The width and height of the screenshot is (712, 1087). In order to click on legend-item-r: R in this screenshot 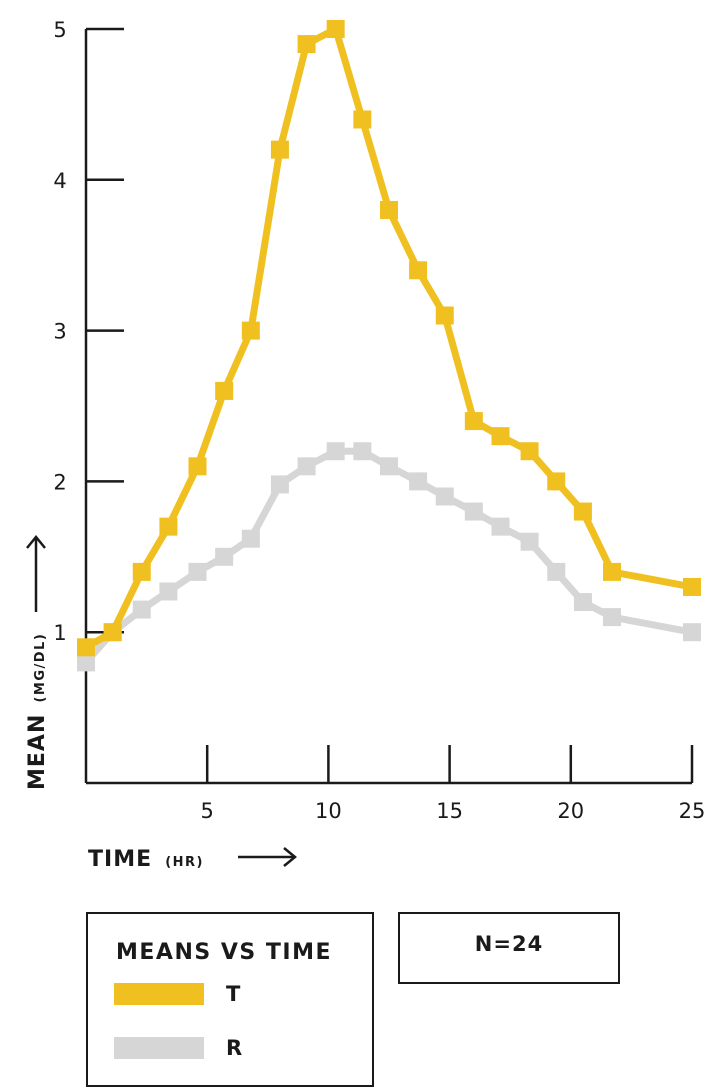, I will do `click(178, 1048)`.